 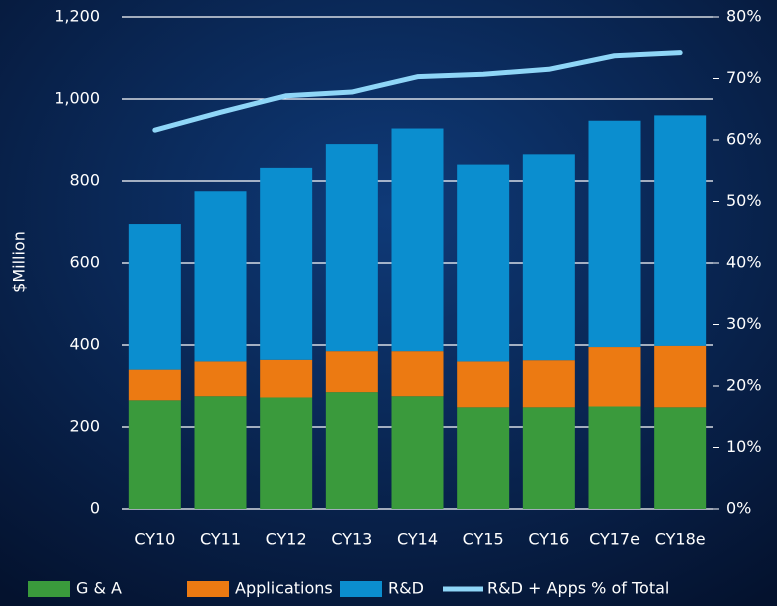 I want to click on y2-tick-label: 20%, so click(x=744, y=385).